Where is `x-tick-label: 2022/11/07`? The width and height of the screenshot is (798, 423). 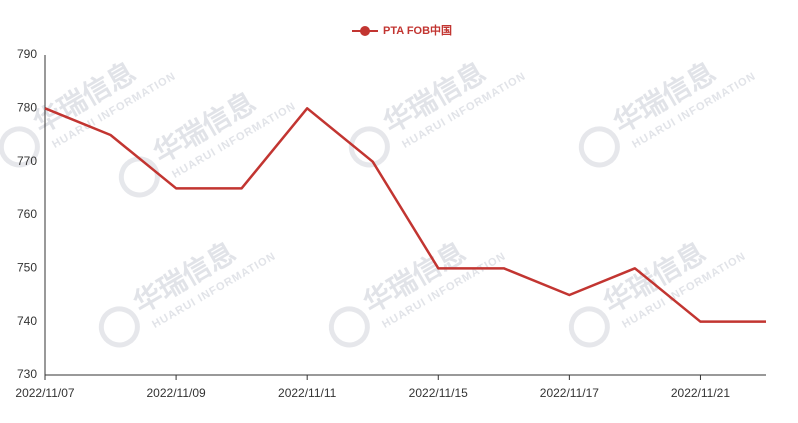
x-tick-label: 2022/11/07 is located at coordinates (44, 393).